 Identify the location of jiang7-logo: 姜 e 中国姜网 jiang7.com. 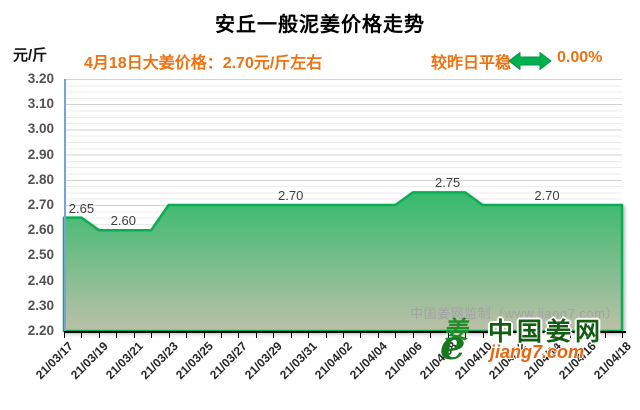
(521, 343).